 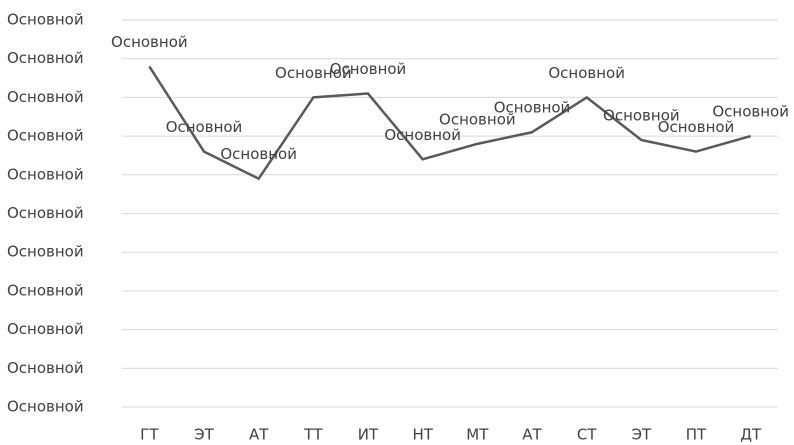 I want to click on x-tick-label: НТ, so click(x=422, y=435).